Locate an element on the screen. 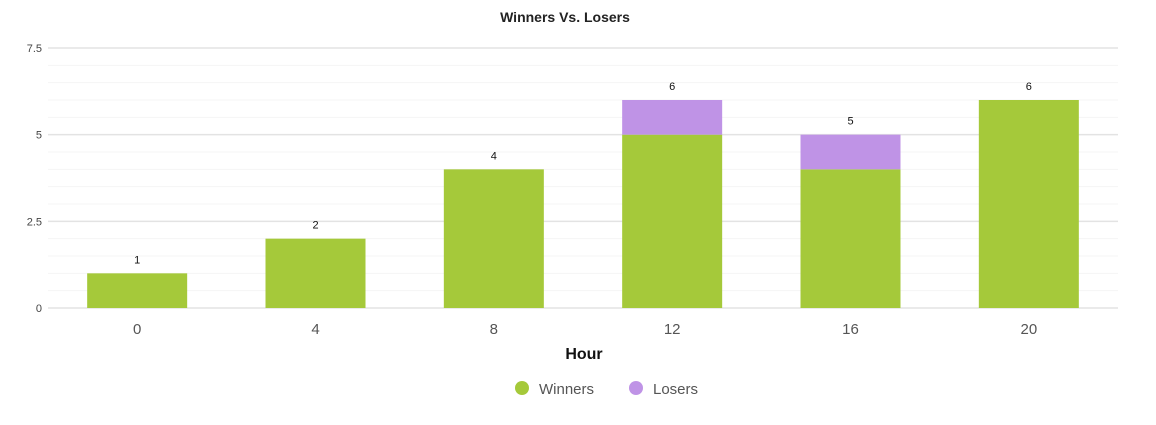 This screenshot has width=1156, height=425. x-tick-label: 4 is located at coordinates (315, 329).